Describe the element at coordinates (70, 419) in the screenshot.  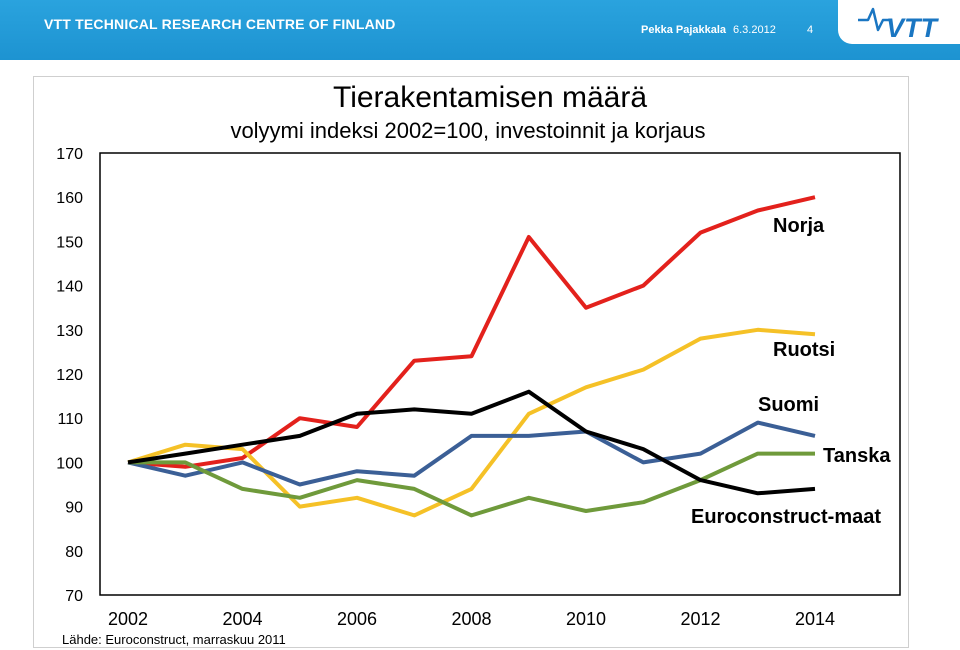
I see `y-tick-label: 110` at that location.